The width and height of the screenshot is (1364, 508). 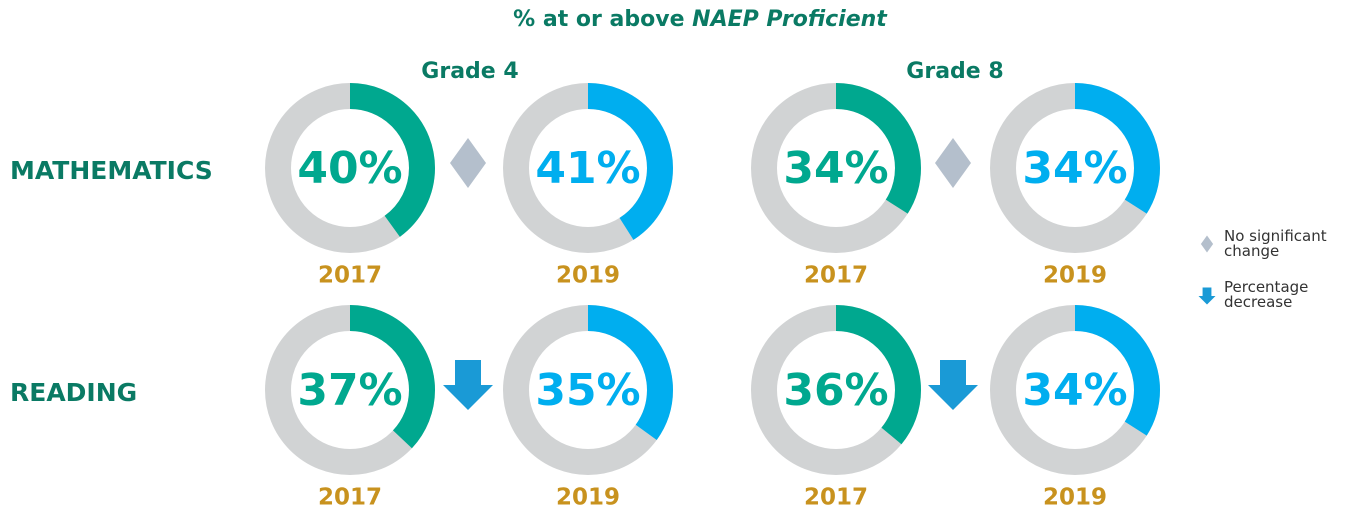 I want to click on donut-value-label: 35%, so click(x=587, y=390).